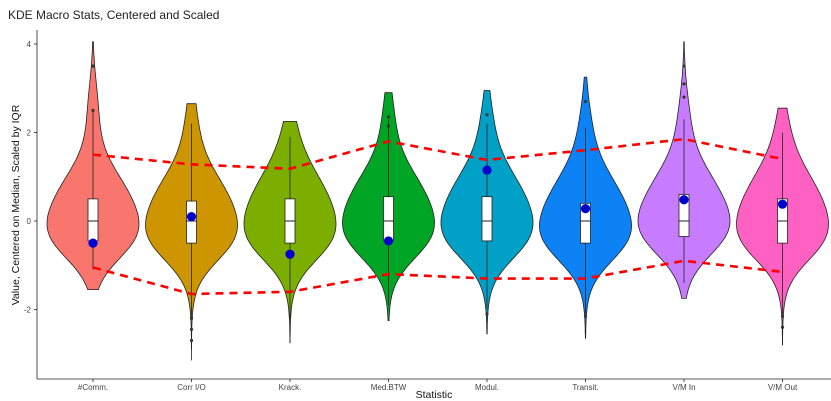  Describe the element at coordinates (437, 277) in the screenshot. I see `lower-dashed-line` at that location.